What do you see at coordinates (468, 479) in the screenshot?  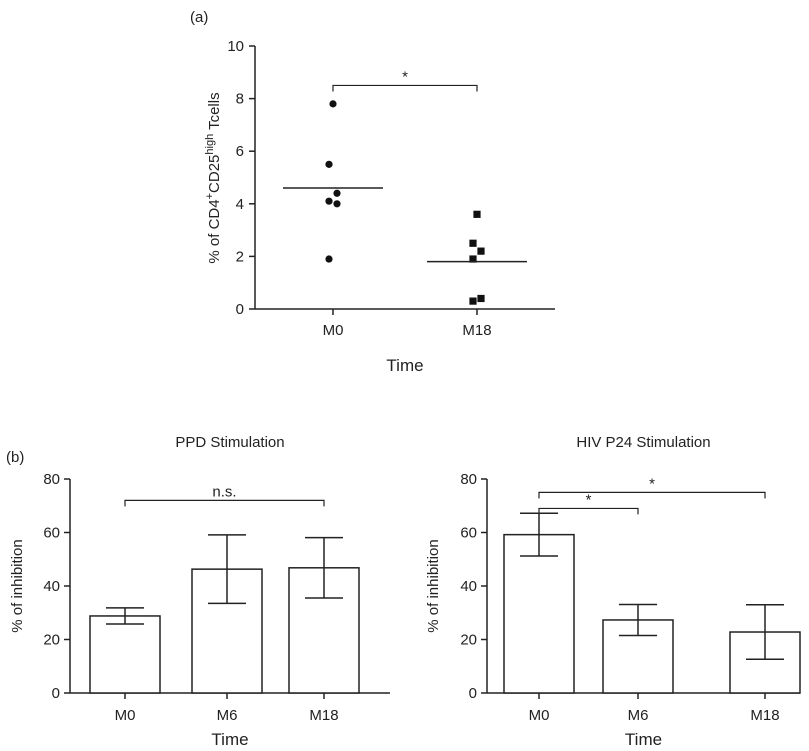 I see `hiv-y-tick-label: 80` at bounding box center [468, 479].